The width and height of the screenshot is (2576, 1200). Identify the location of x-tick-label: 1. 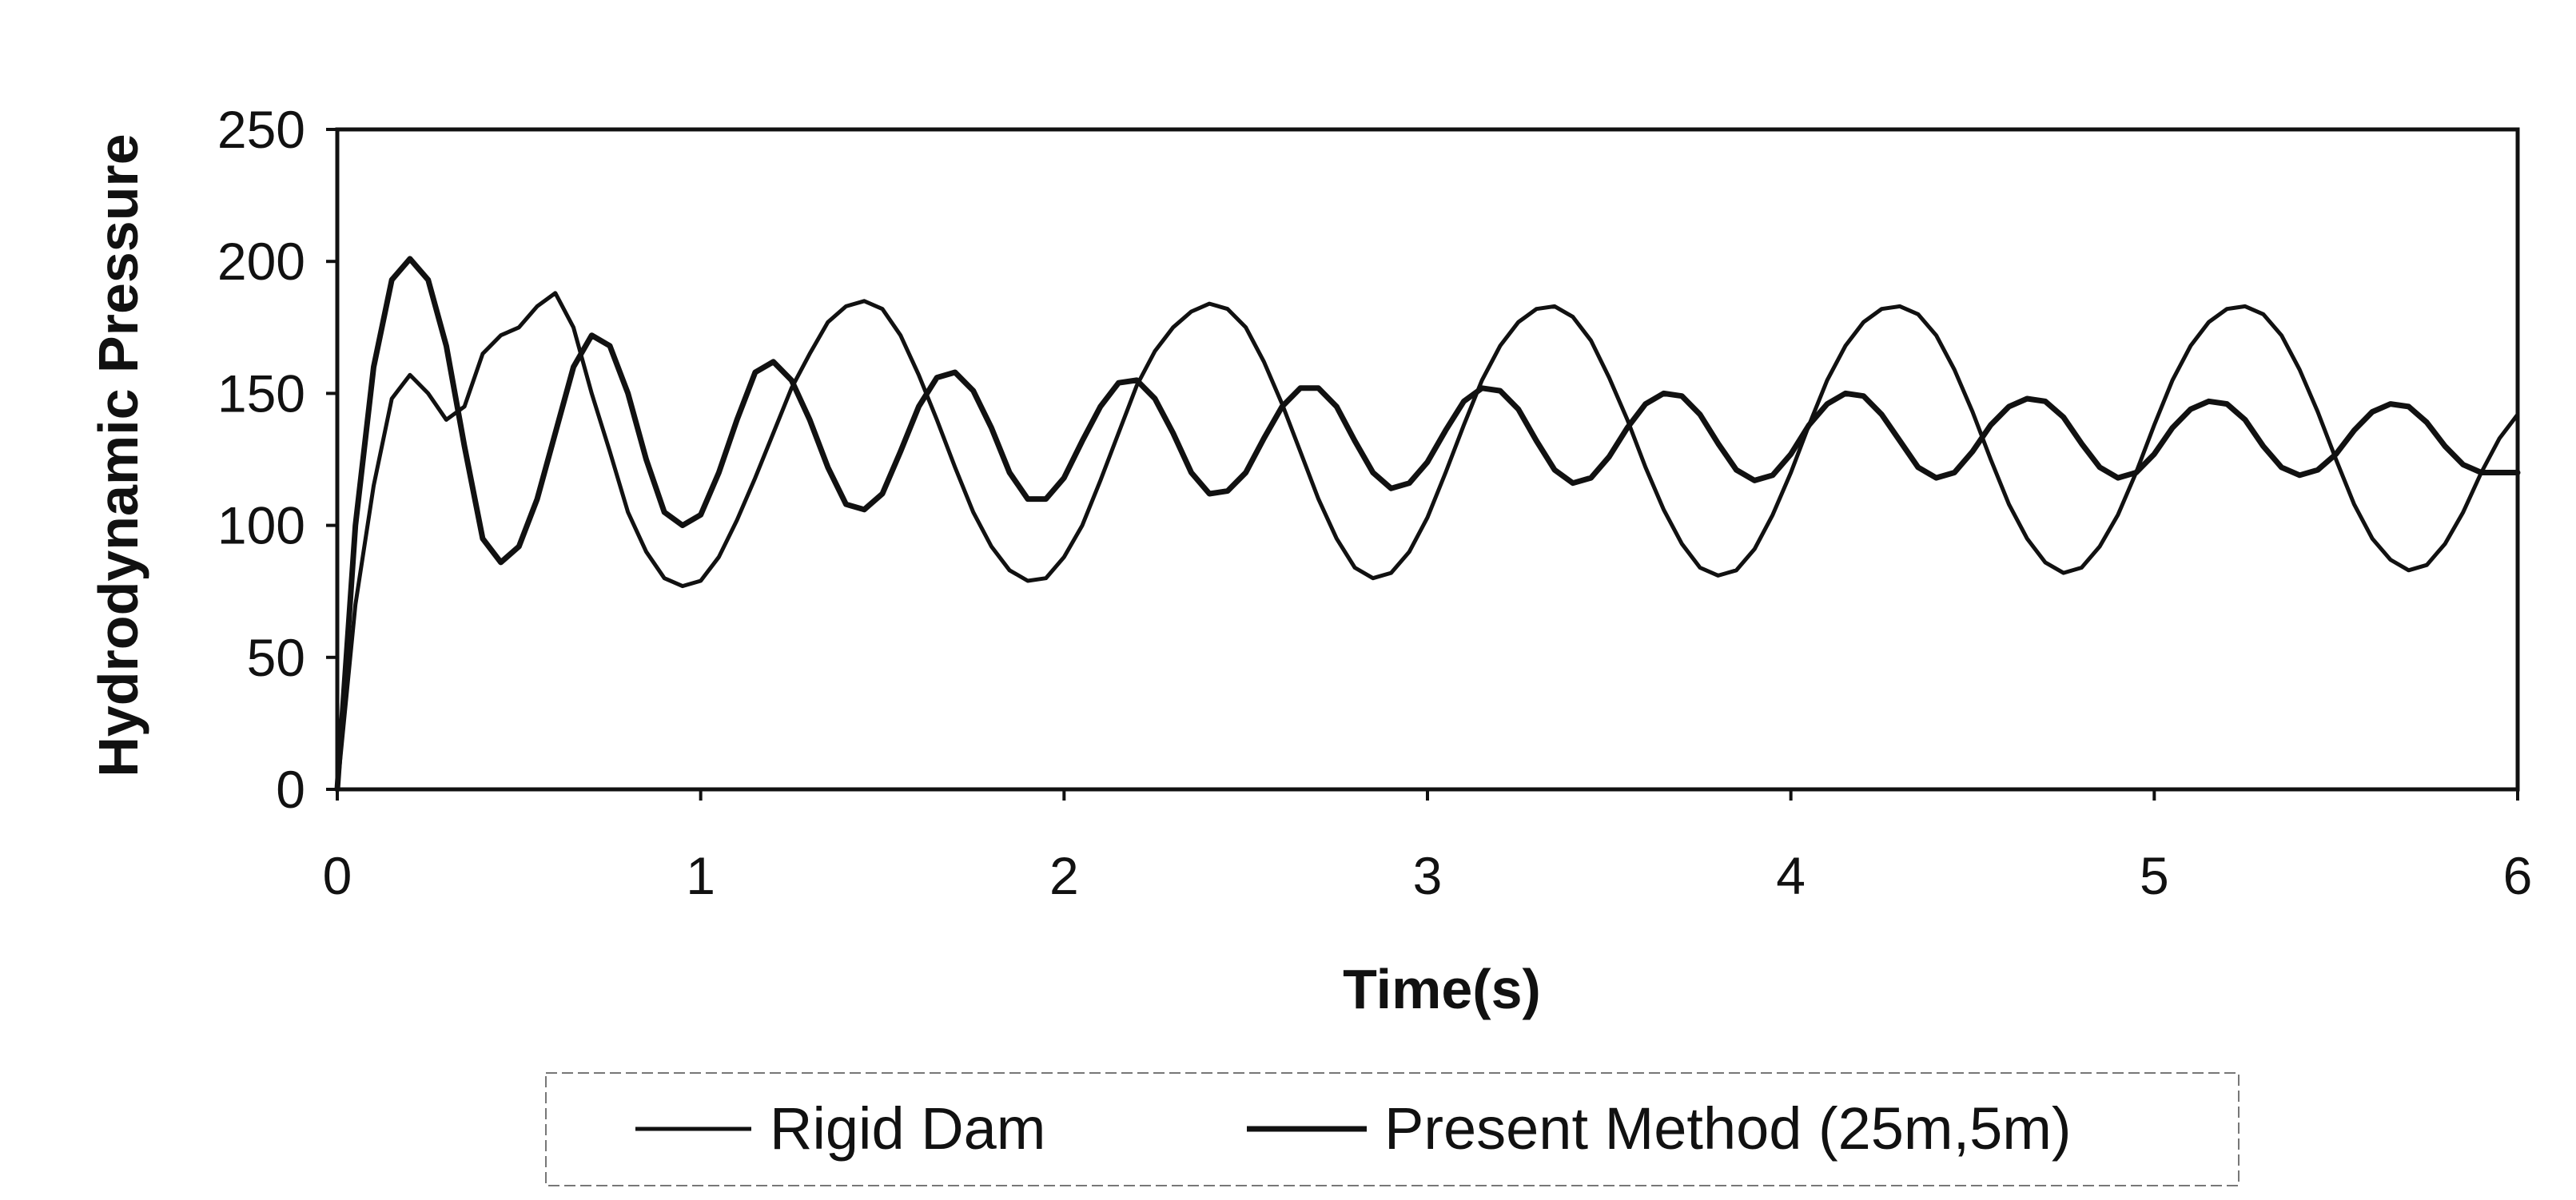
(700, 875).